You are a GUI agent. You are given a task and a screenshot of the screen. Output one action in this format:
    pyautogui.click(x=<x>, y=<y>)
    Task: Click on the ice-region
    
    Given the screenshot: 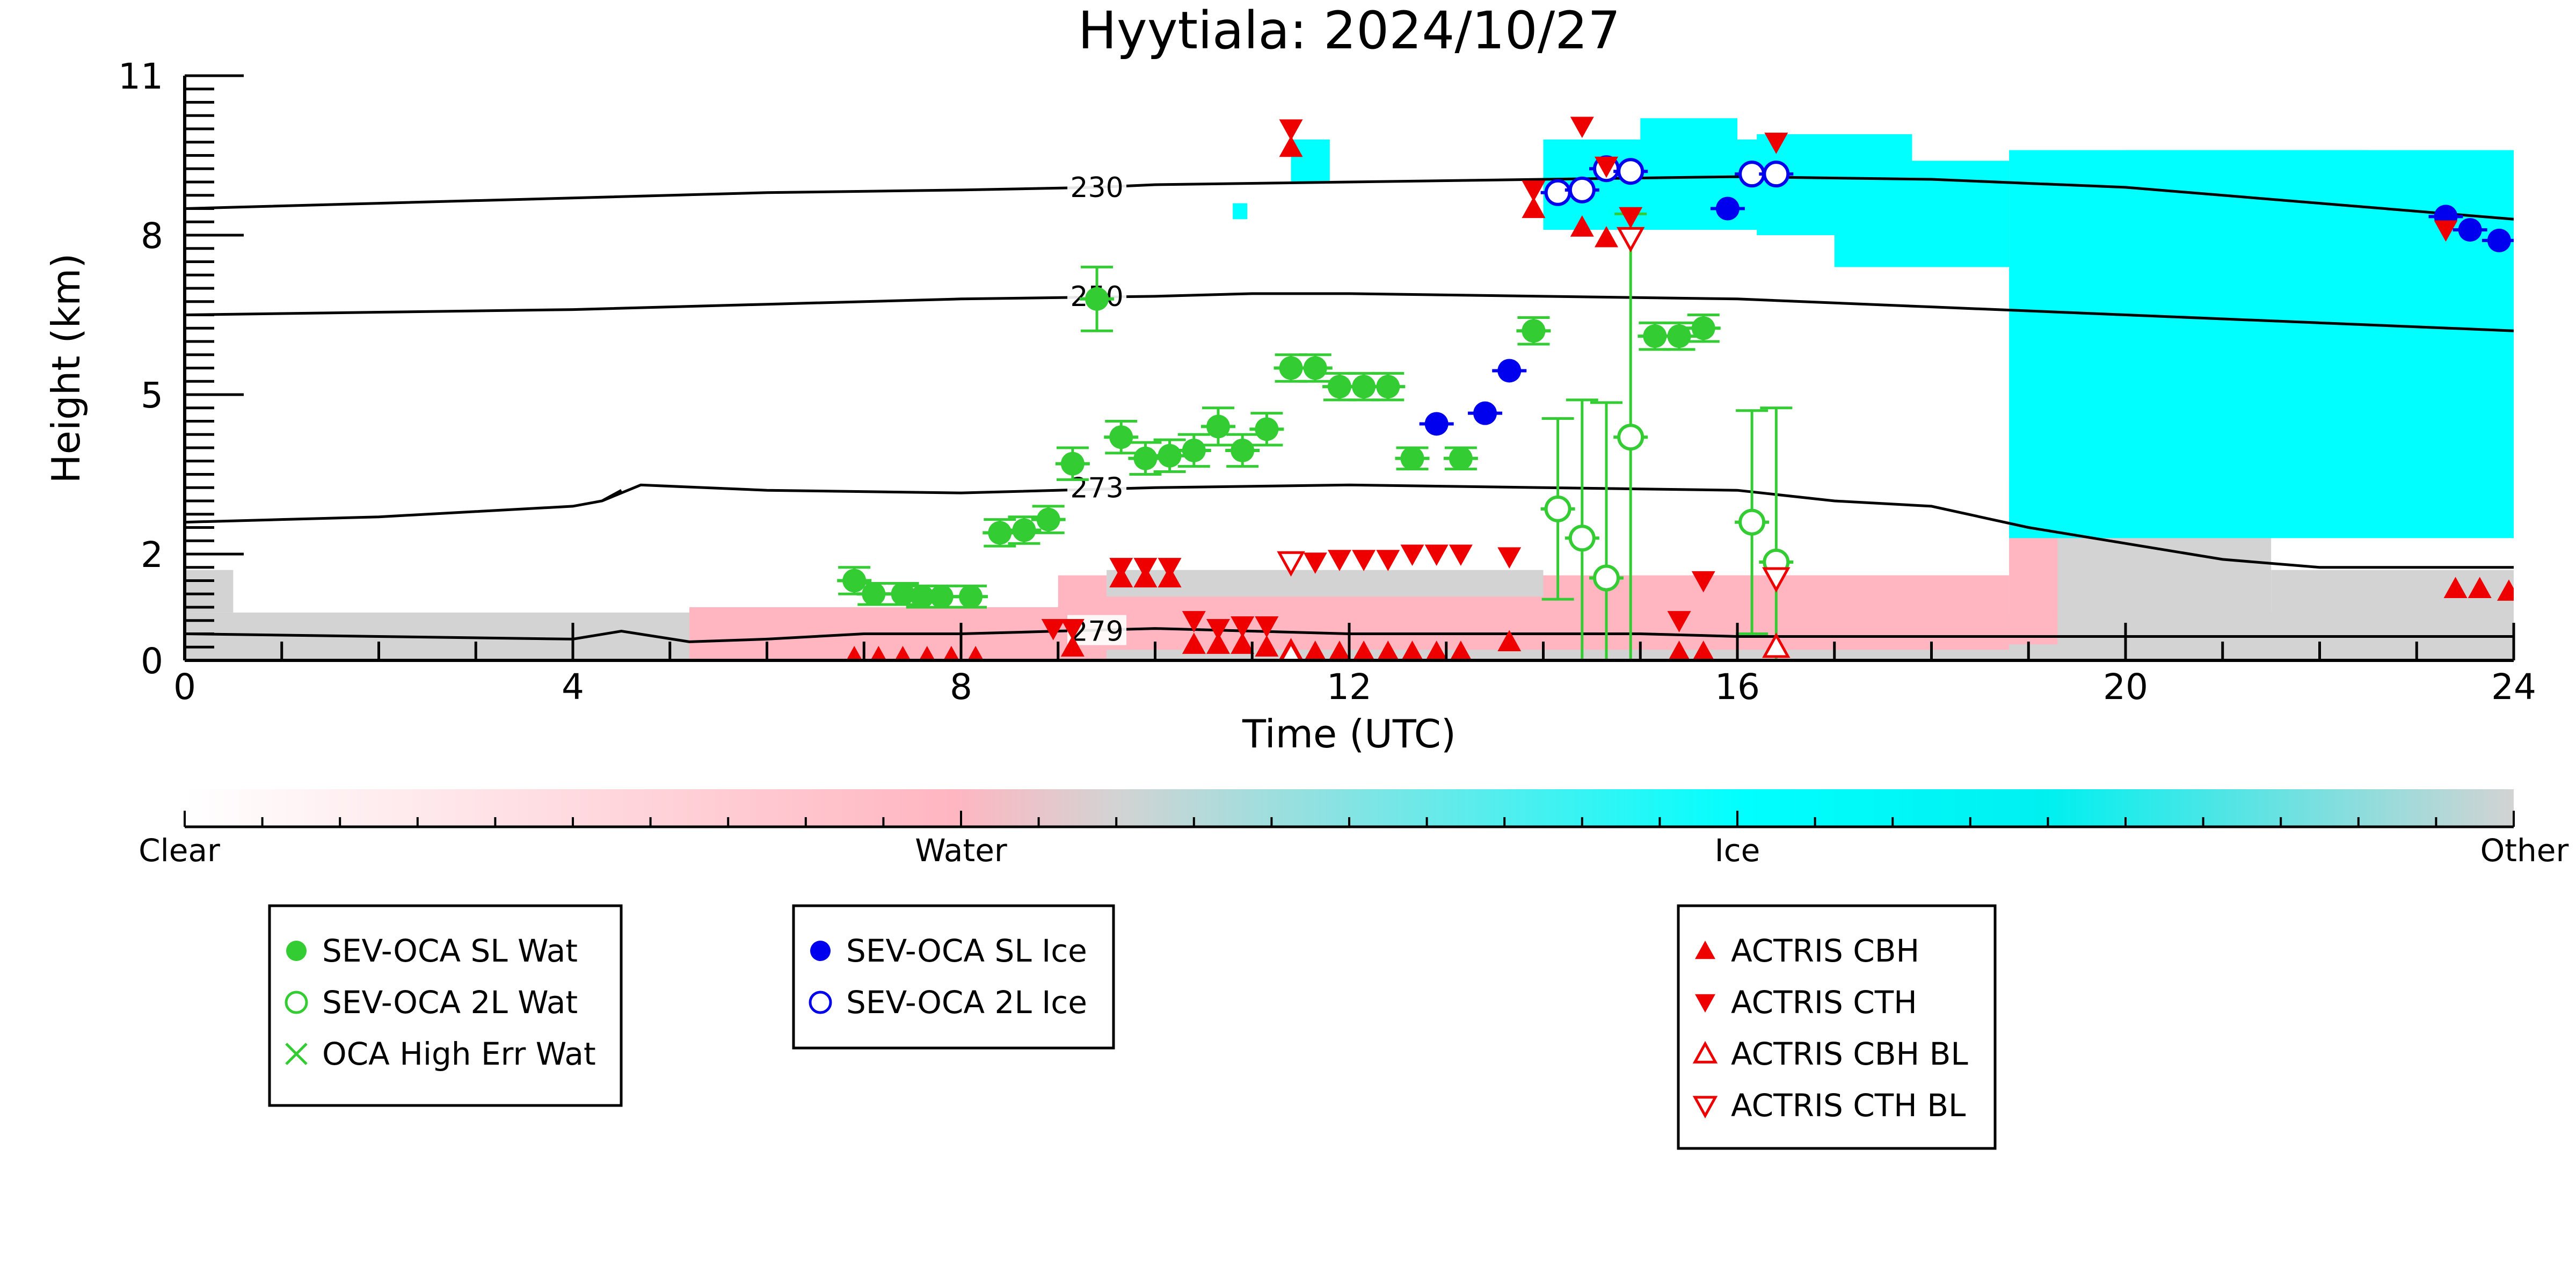 What is the action you would take?
    pyautogui.click(x=1688, y=142)
    